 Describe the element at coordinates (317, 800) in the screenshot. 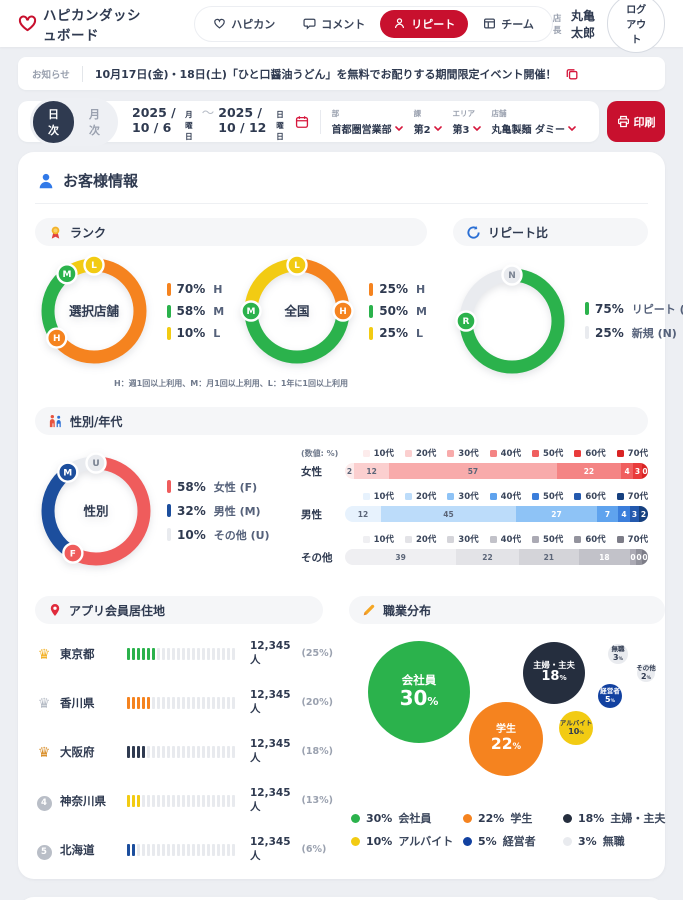

I see `member-pct: (13%)` at that location.